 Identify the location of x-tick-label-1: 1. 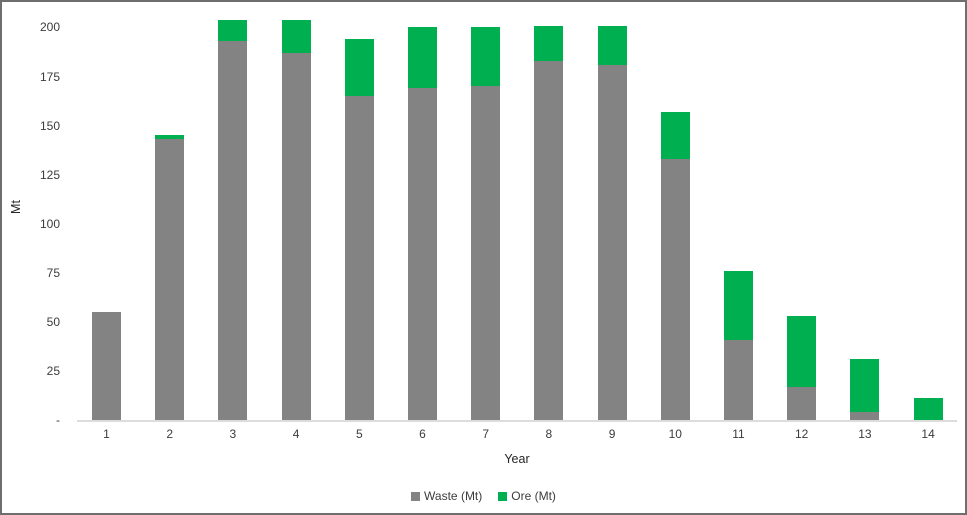
(106, 434).